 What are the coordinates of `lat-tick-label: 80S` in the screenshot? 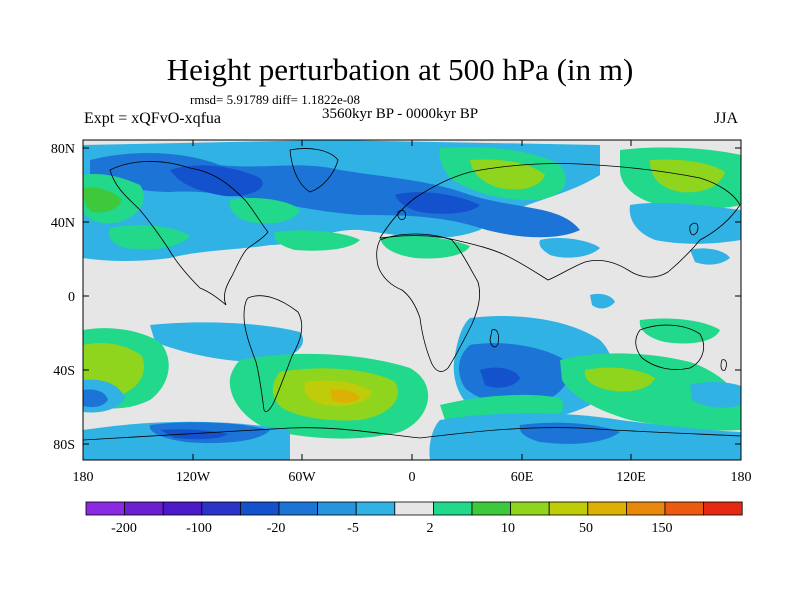 It's located at (64, 445).